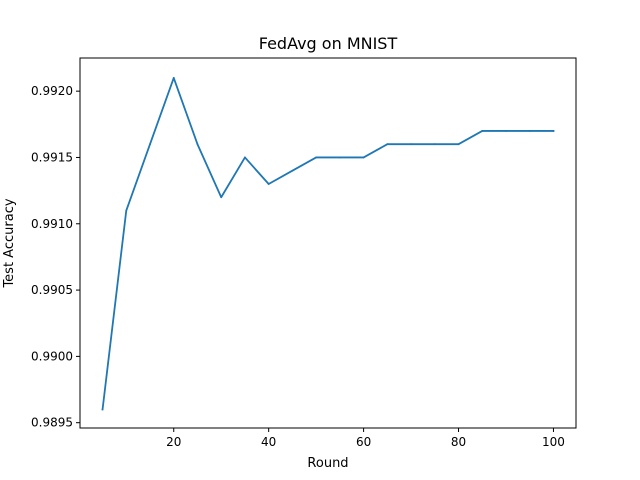 This screenshot has height=480, width=640. I want to click on y-tick-label: 0.9900, so click(52, 356).